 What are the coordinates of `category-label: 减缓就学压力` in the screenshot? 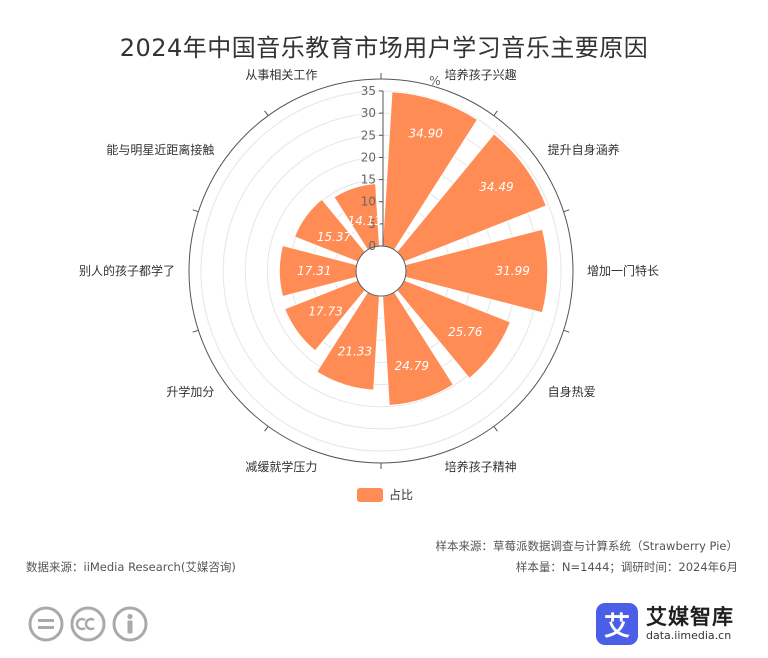 It's located at (281, 466).